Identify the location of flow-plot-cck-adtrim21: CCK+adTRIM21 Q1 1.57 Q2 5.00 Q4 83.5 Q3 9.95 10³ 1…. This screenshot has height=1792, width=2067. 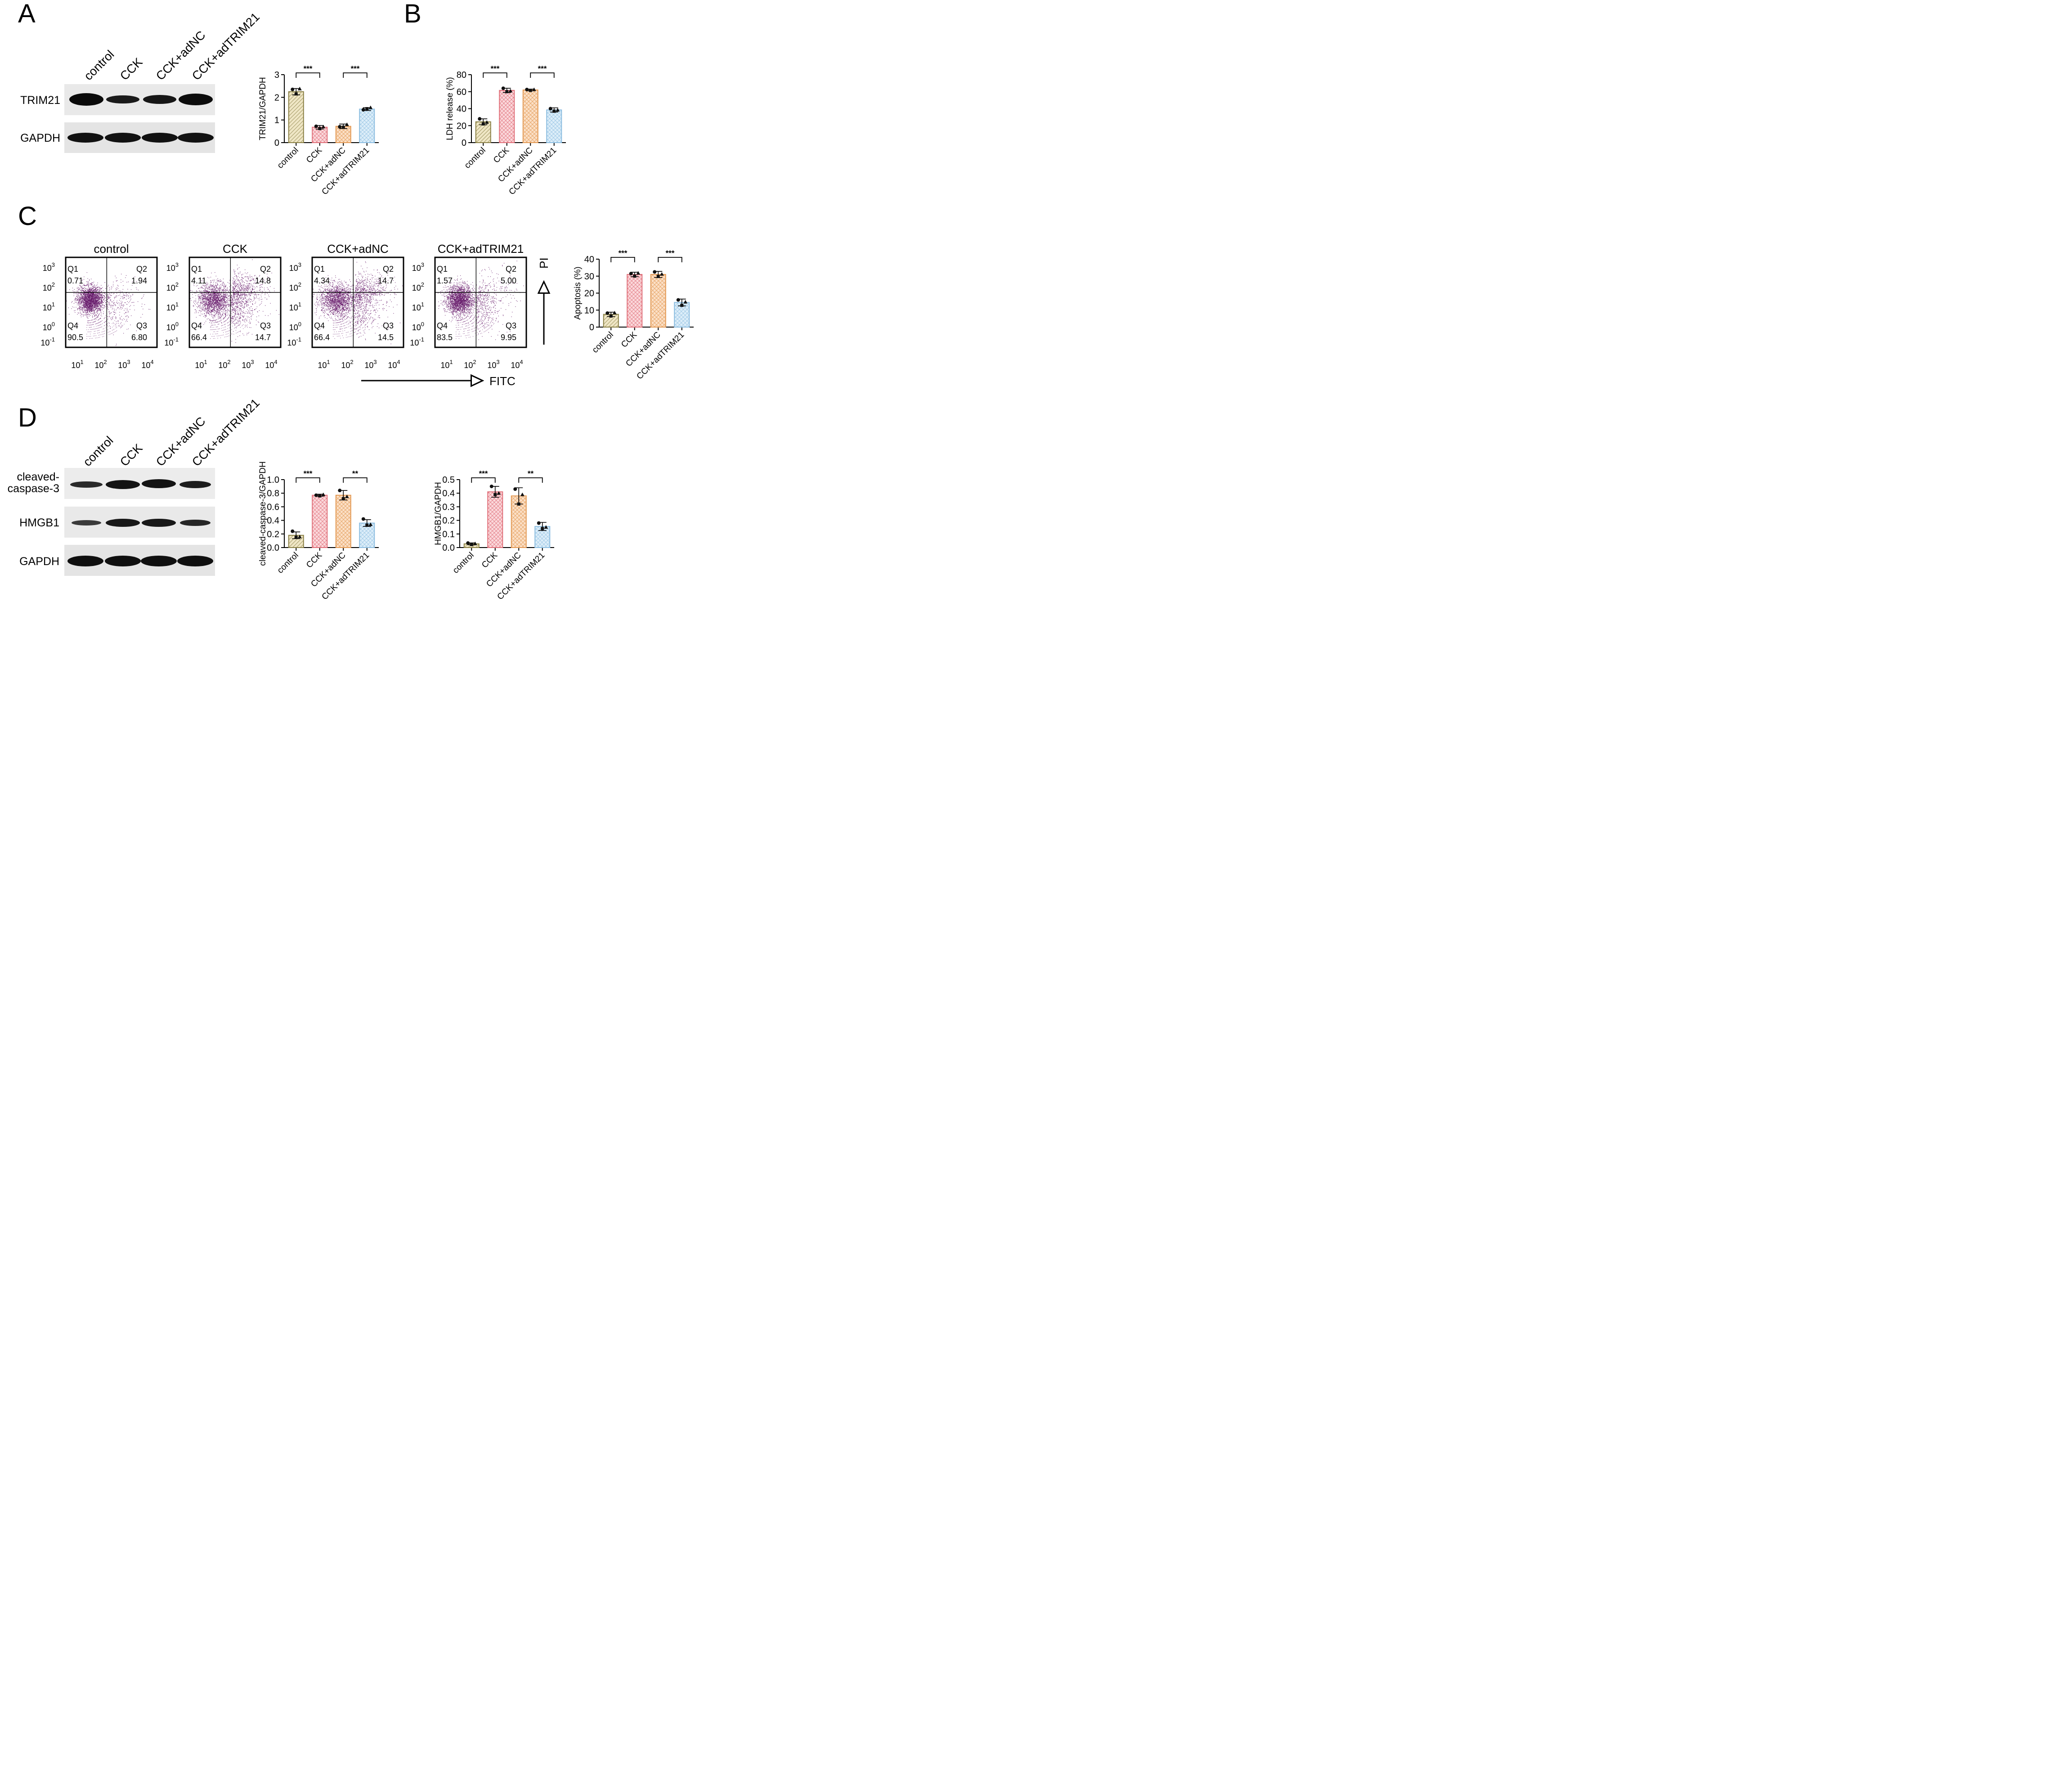
(469, 306).